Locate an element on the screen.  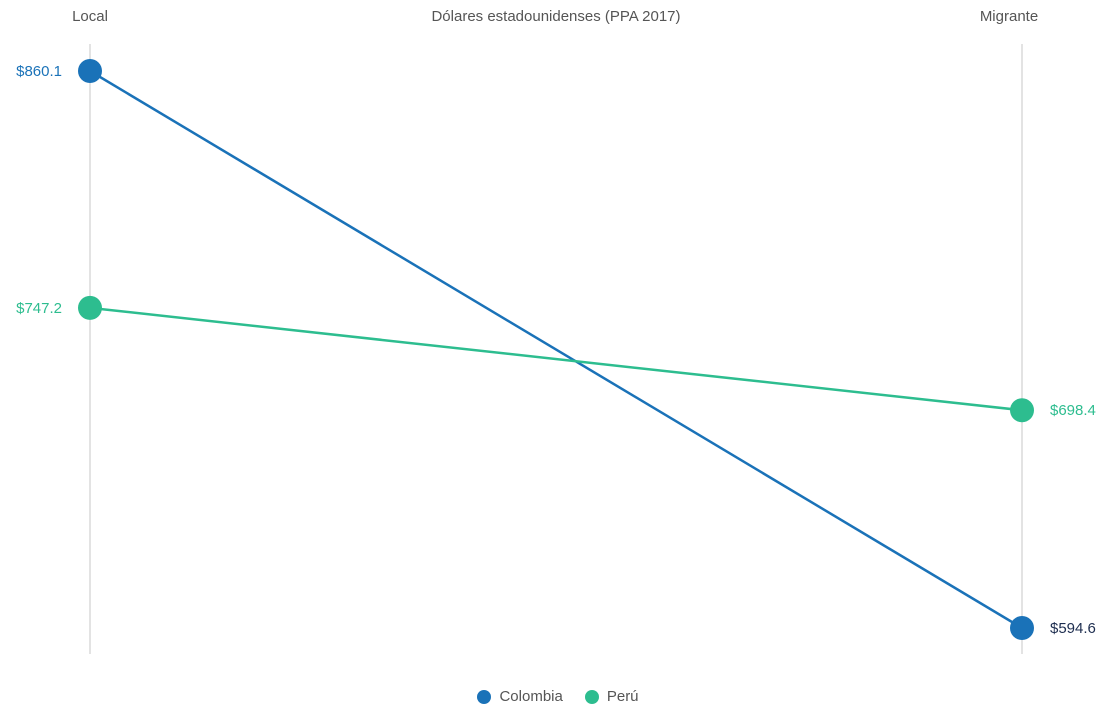
legend-item-peru: Perú is located at coordinates (611, 696).